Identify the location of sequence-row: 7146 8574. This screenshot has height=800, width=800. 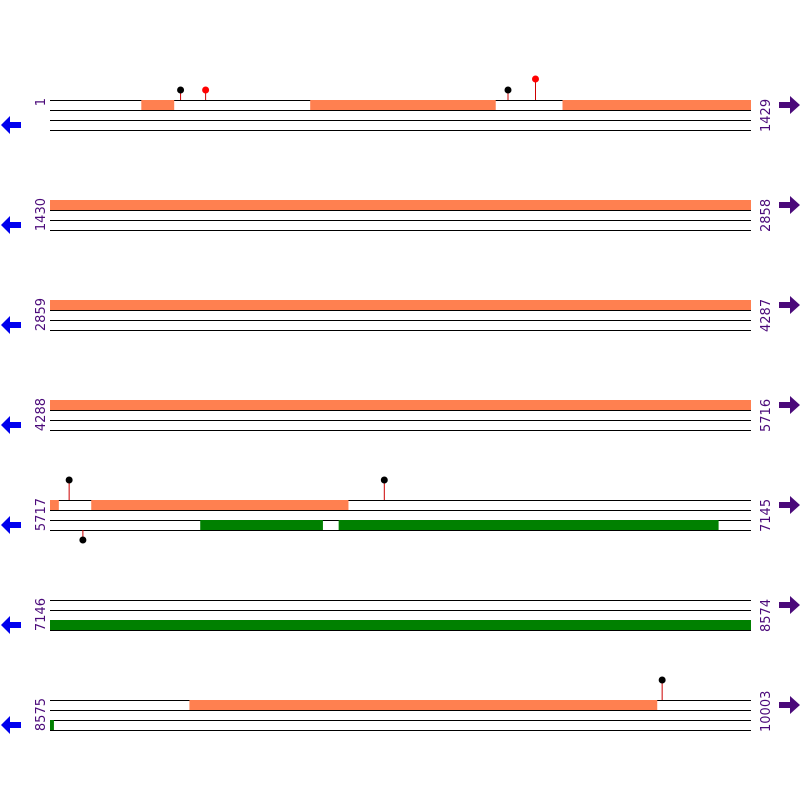
(400, 615).